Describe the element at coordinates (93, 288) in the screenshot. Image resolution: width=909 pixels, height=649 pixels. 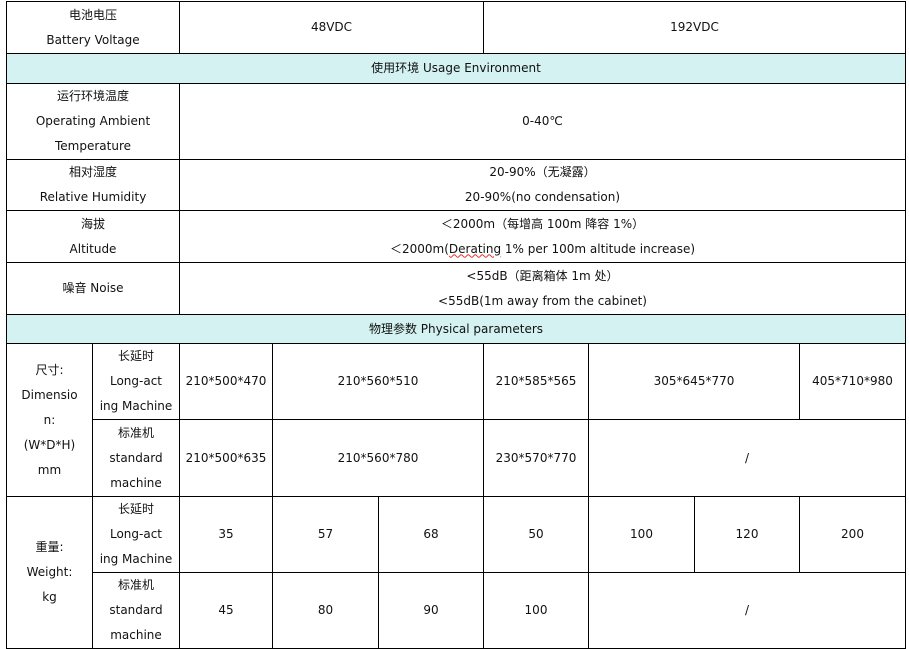
I see `noise-label: 噪音 Noise` at that location.